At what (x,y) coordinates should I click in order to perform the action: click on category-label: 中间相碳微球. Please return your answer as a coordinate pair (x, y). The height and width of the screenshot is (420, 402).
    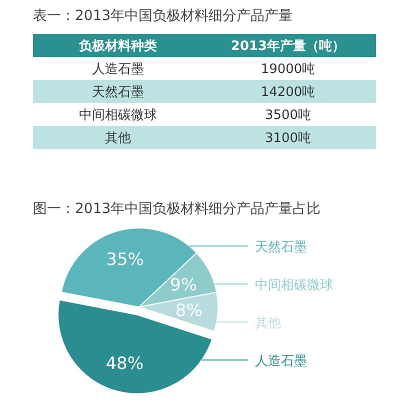
    Looking at the image, I should click on (118, 115).